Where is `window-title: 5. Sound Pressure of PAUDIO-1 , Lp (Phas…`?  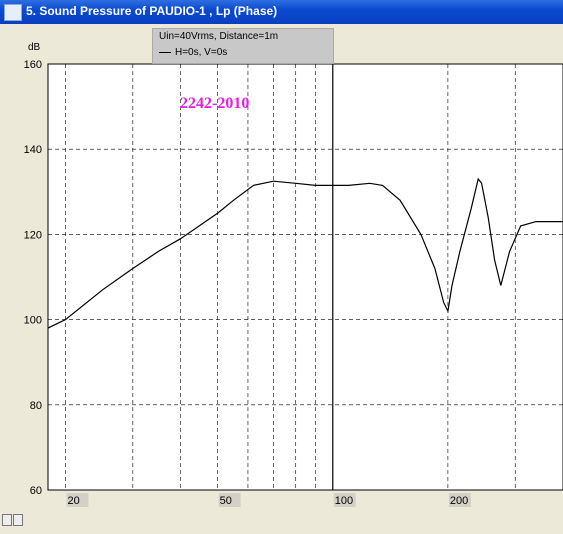 window-title: 5. Sound Pressure of PAUDIO-1 , Lp (Phas… is located at coordinates (152, 11).